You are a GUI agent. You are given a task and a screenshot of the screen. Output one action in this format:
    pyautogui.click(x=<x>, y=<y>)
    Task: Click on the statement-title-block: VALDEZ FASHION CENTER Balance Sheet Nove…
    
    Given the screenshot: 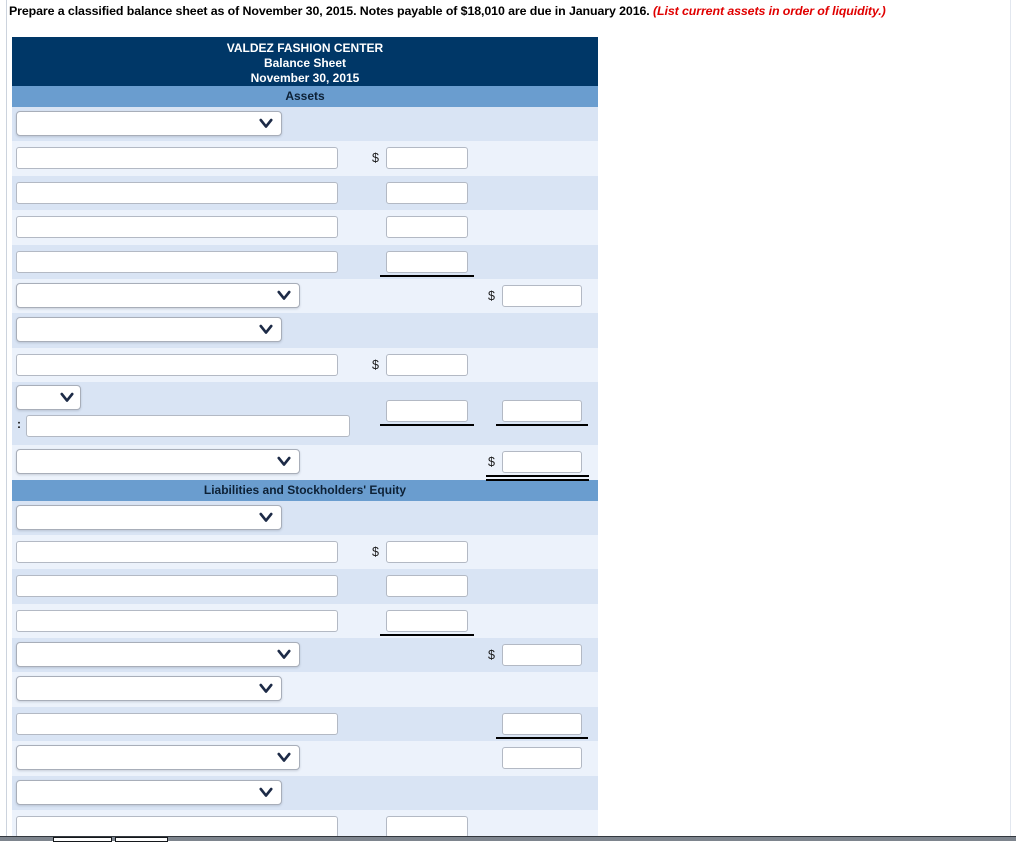 What is the action you would take?
    pyautogui.click(x=305, y=61)
    